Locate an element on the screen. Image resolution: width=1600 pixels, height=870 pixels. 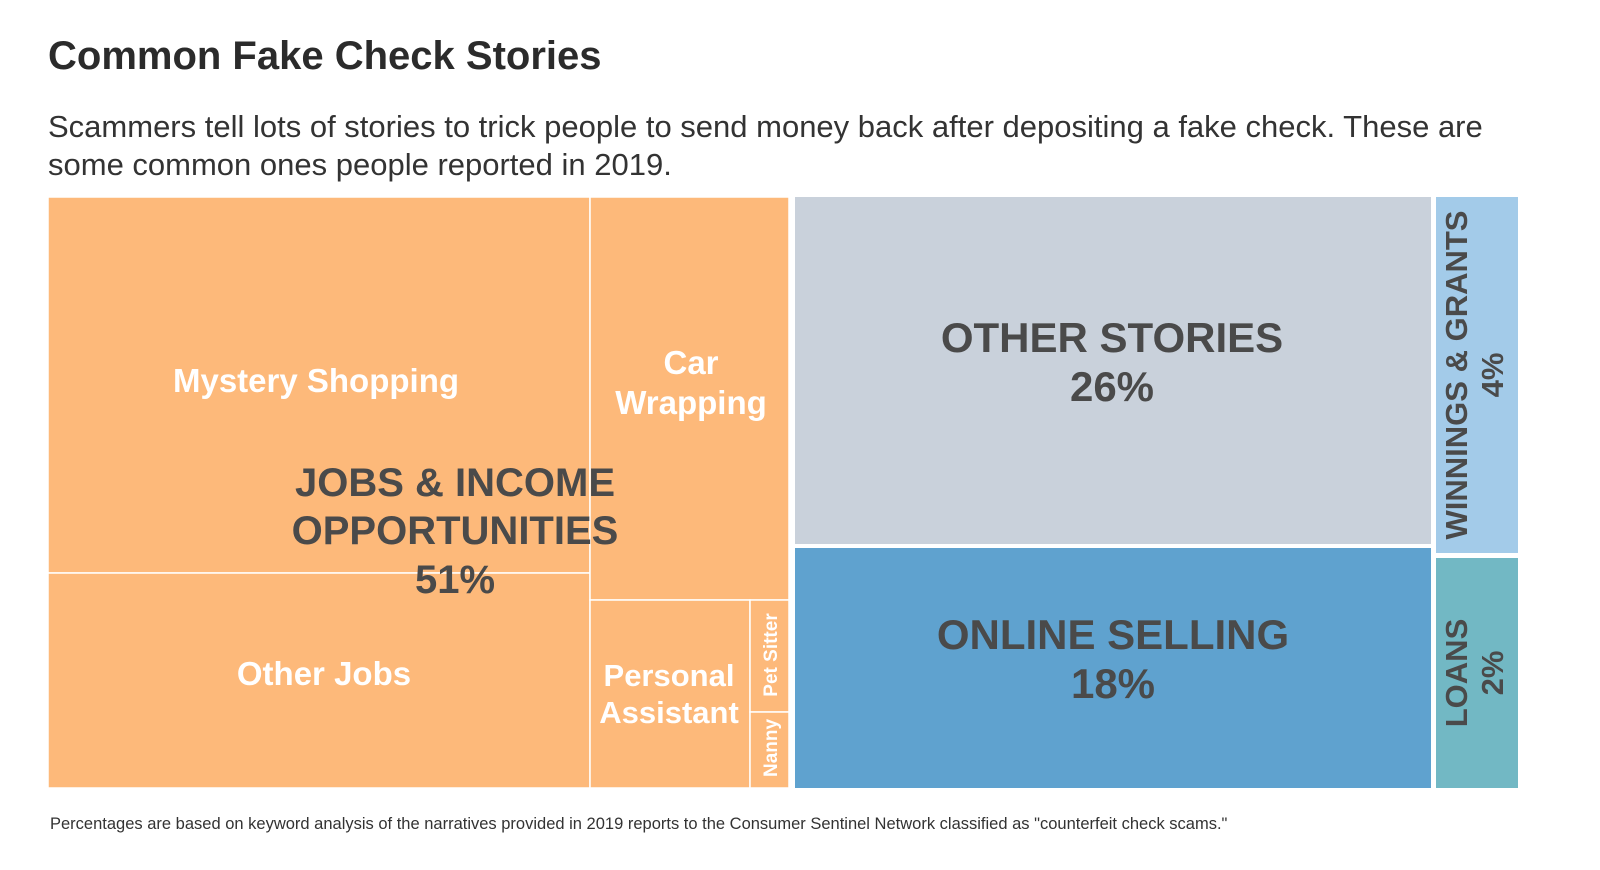
label-personal-assistant-line1: Personal is located at coordinates (669, 675).